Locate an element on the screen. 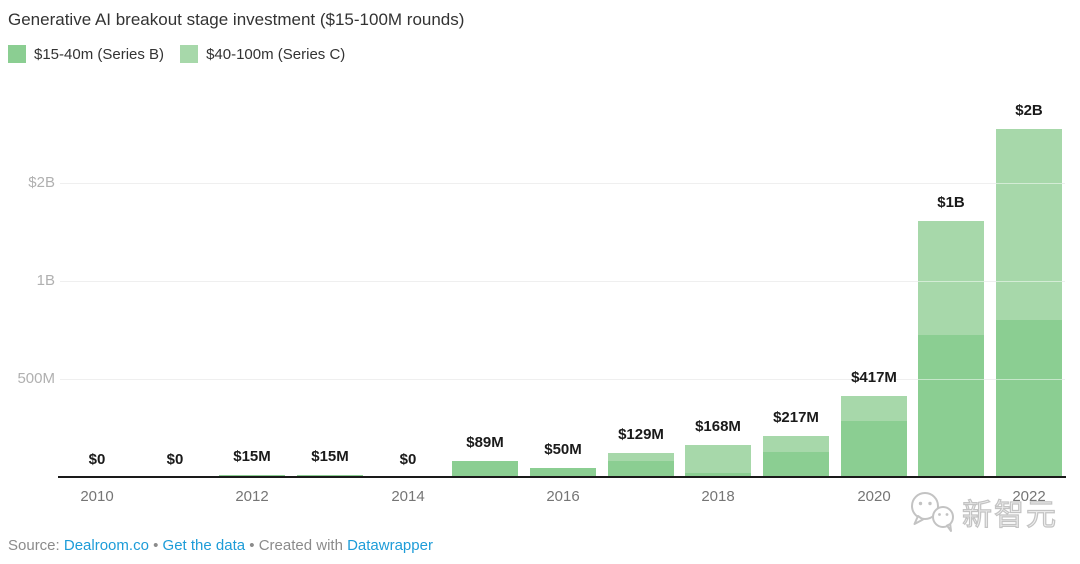 This screenshot has width=1080, height=564. x-axis-line is located at coordinates (562, 477).